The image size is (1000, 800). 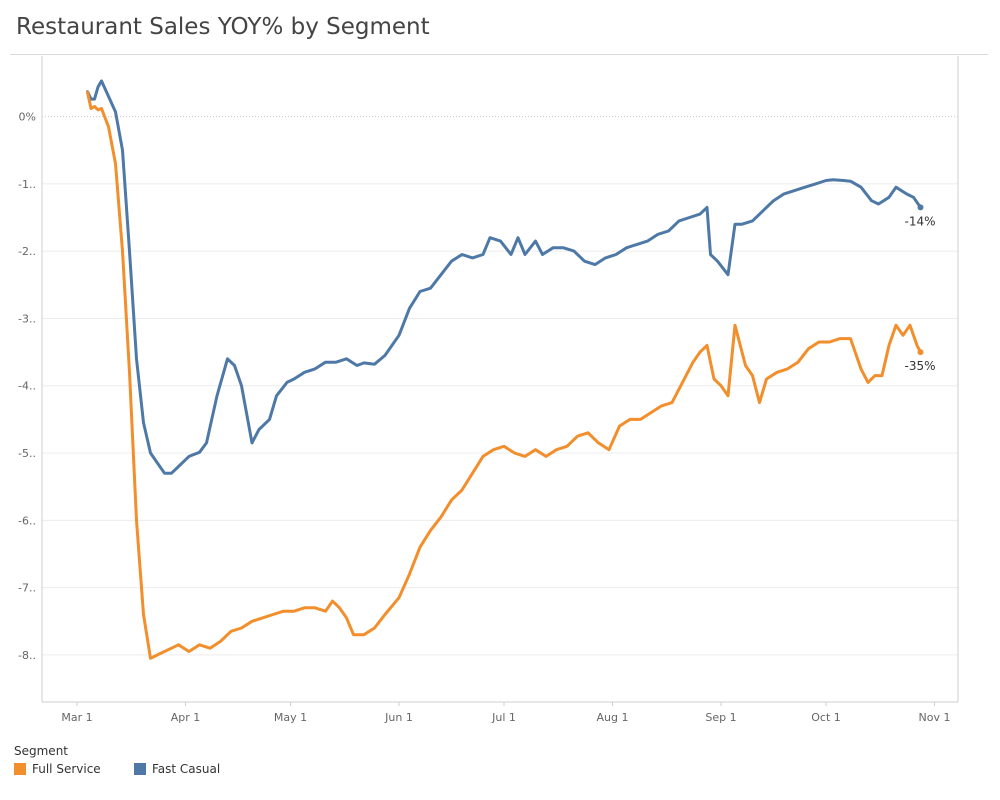 What do you see at coordinates (920, 207) in the screenshot?
I see `end-point-fast-casual` at bounding box center [920, 207].